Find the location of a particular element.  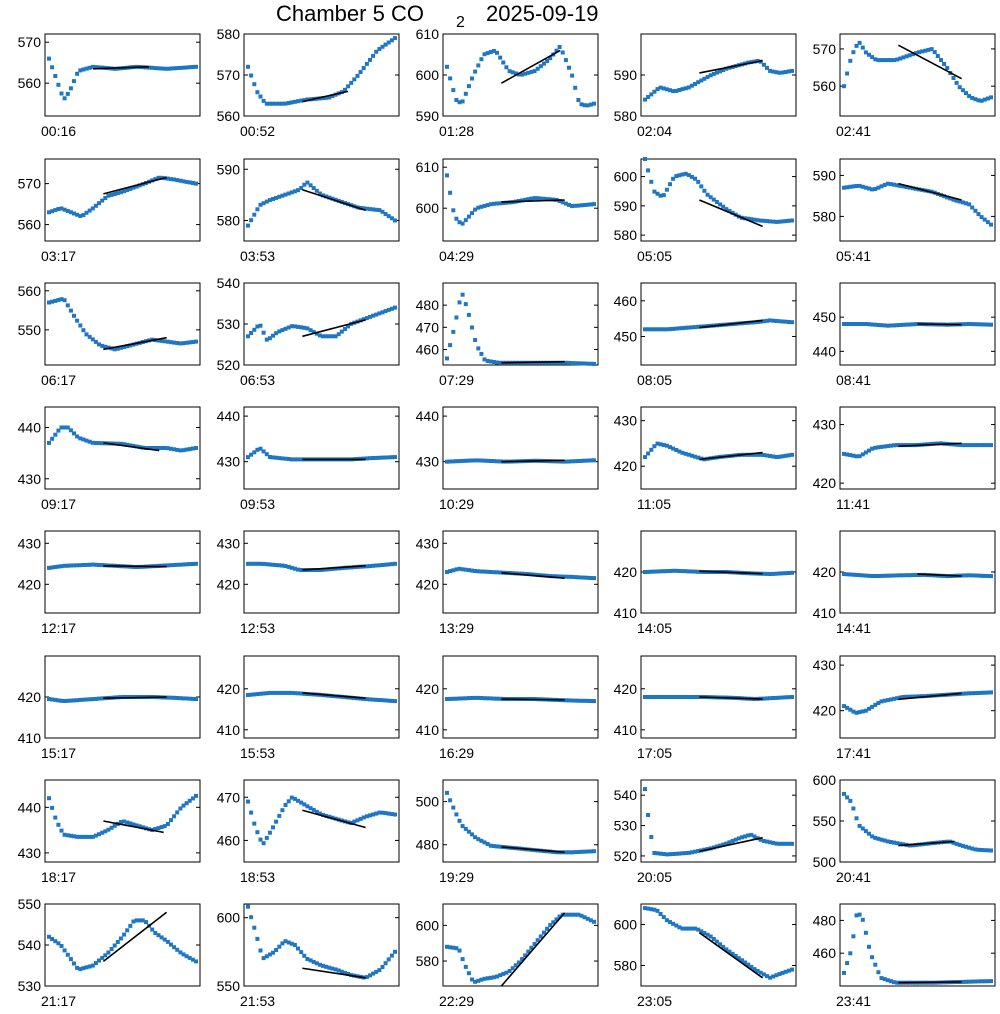

title-date: 2025-09-19 is located at coordinates (542, 13).